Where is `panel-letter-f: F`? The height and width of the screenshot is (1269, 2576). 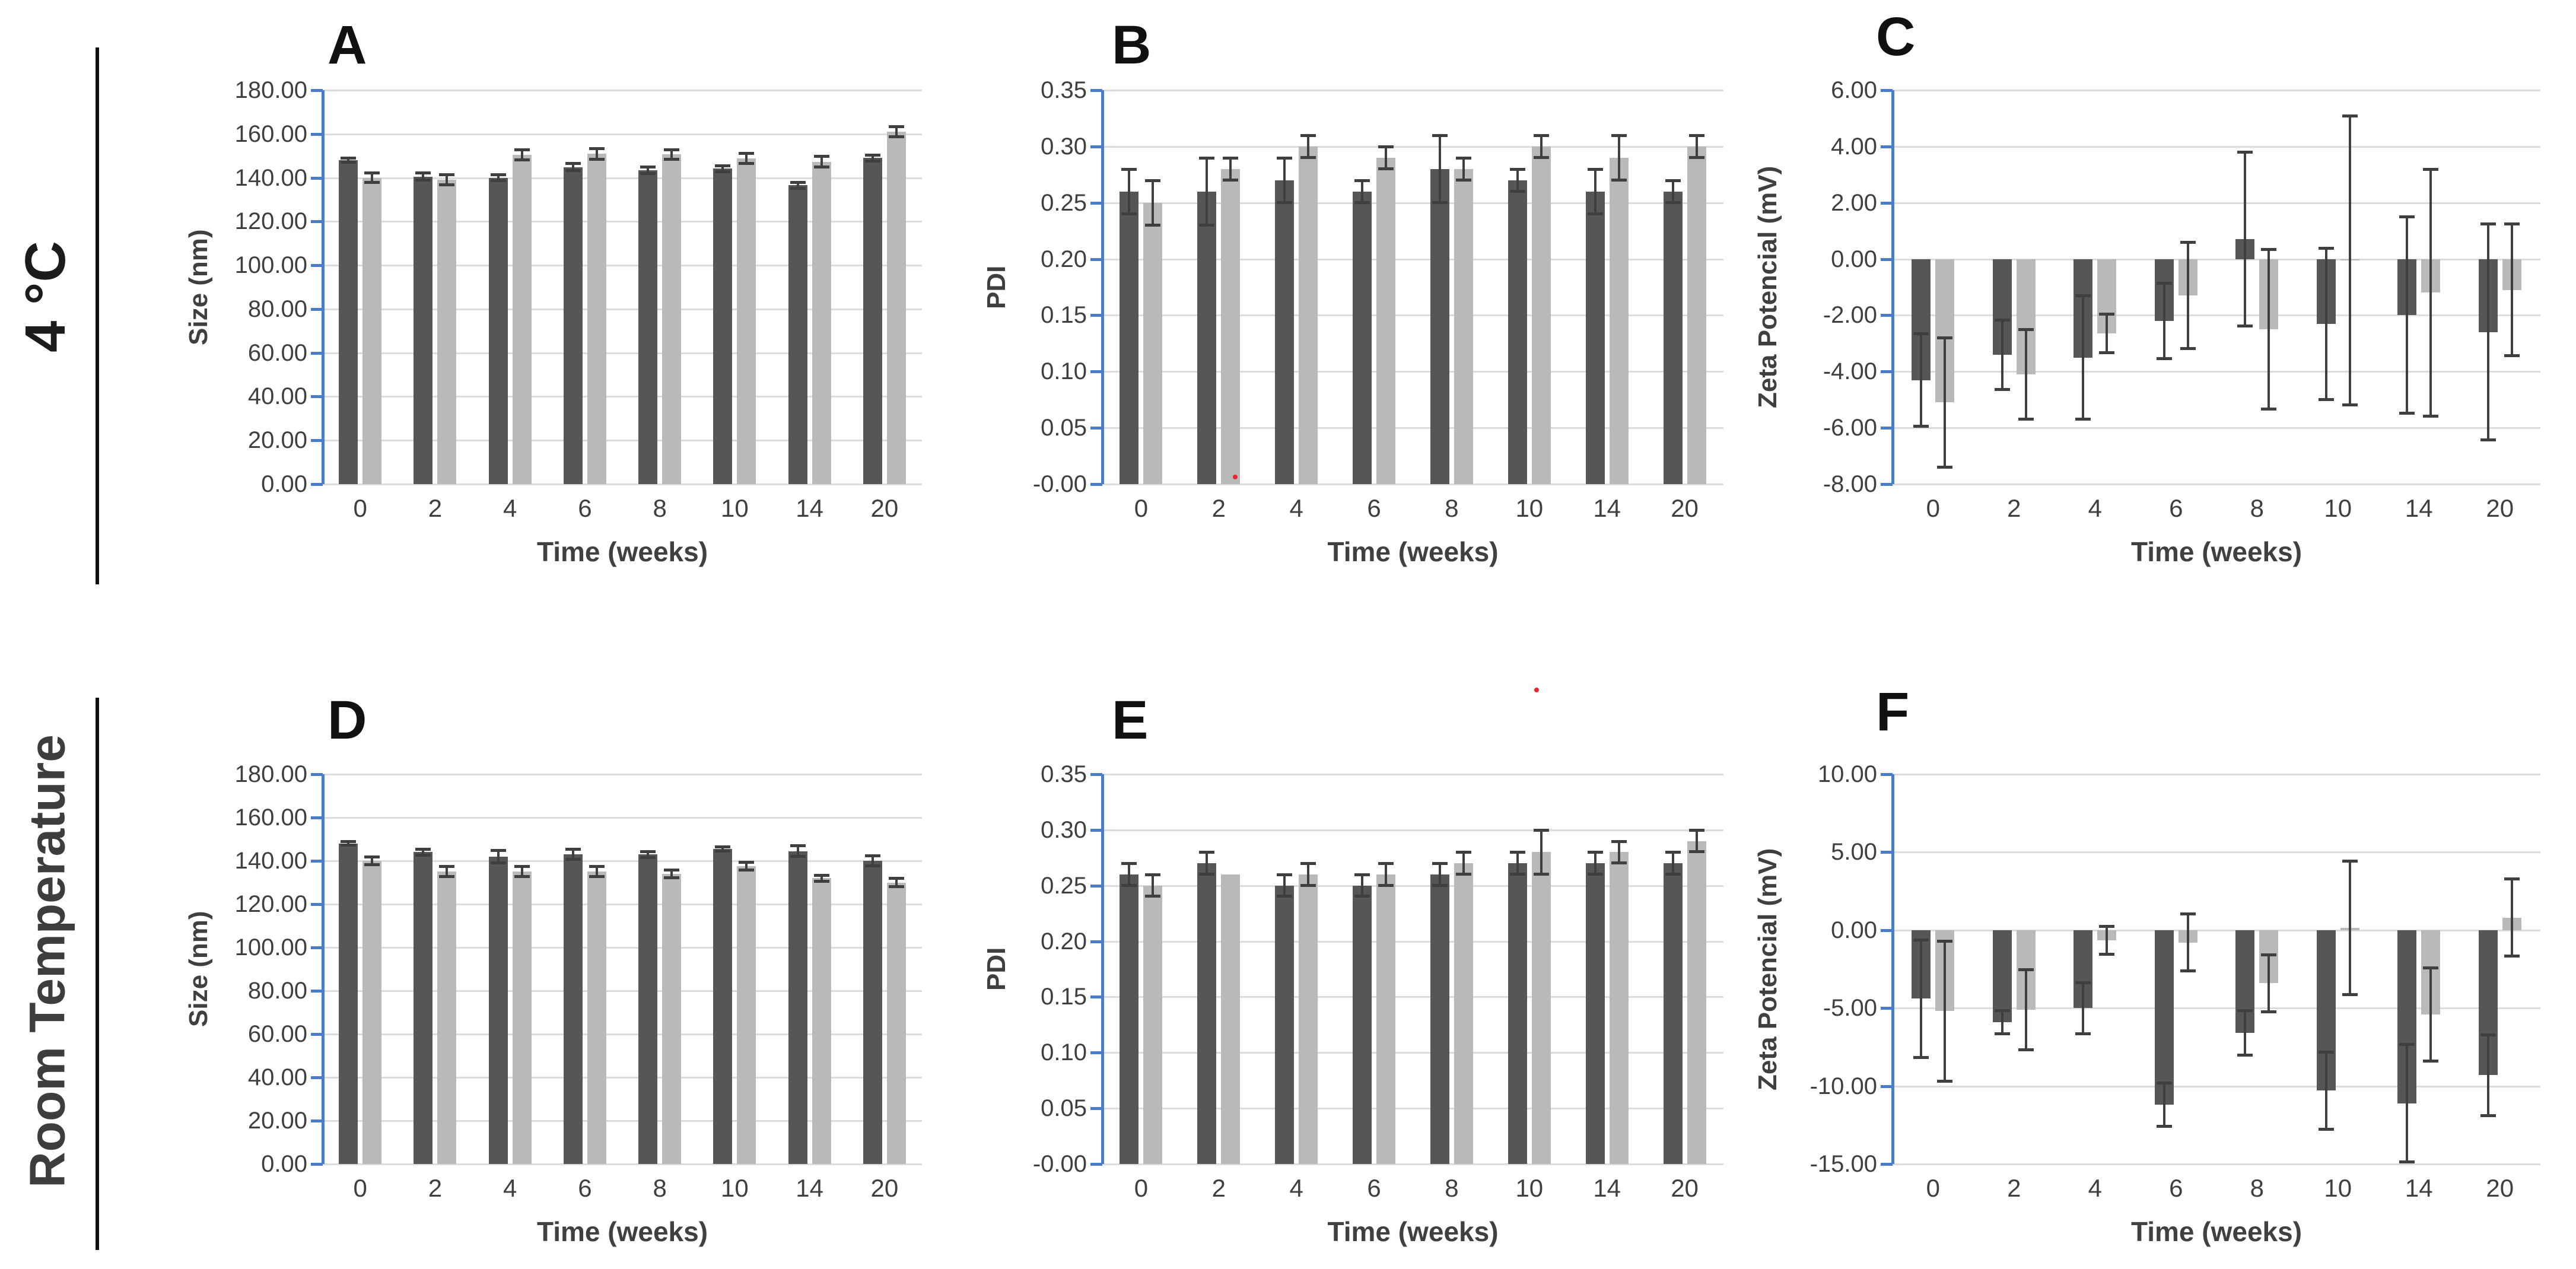 panel-letter-f: F is located at coordinates (1893, 712).